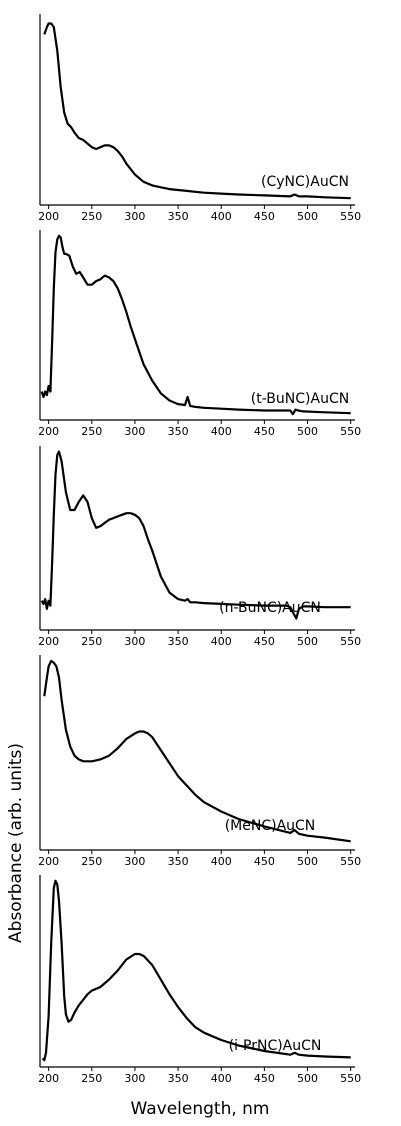  I want to click on spectrum-panel: 200 250 300 350 400 450 500 550 (t-BuNC)AuCN, so click(199, 334).